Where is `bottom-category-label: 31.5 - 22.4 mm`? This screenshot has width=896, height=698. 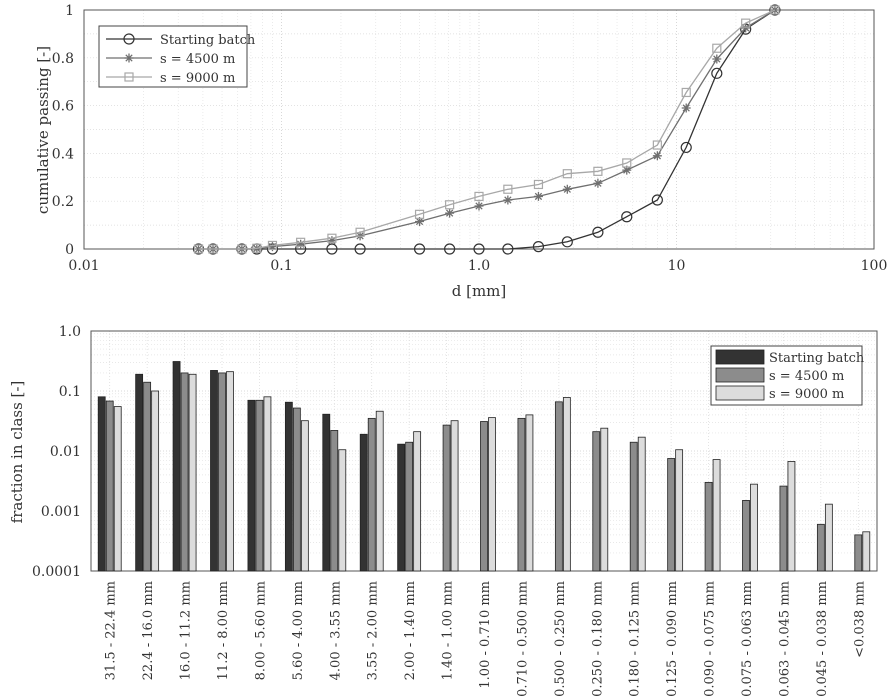
bottom-category-label: 31.5 - 22.4 mm is located at coordinates (111, 630).